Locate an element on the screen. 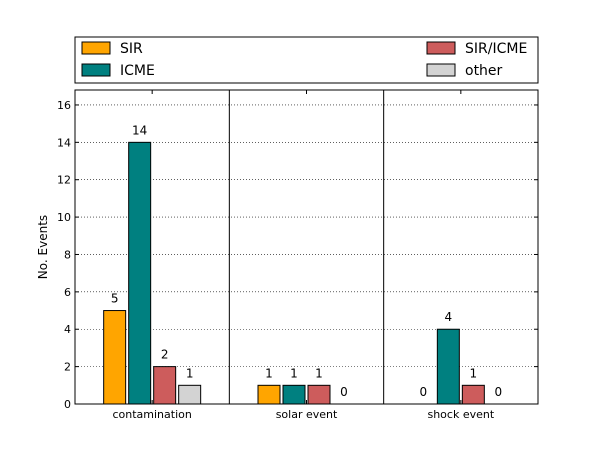 The image size is (598, 449). y-tick-label: 2 is located at coordinates (67, 367).